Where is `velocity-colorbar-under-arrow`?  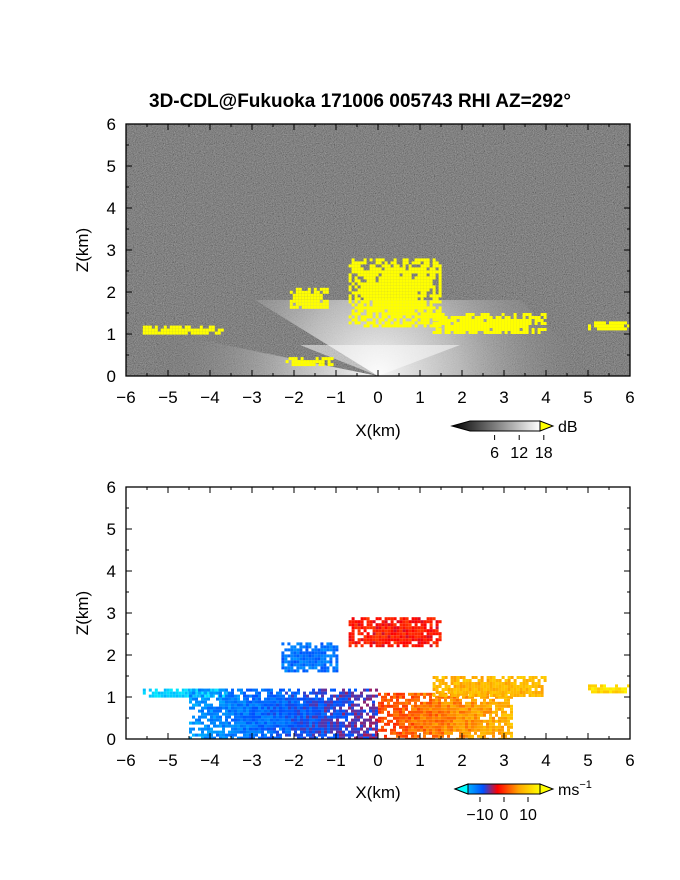 velocity-colorbar-under-arrow is located at coordinates (461, 789).